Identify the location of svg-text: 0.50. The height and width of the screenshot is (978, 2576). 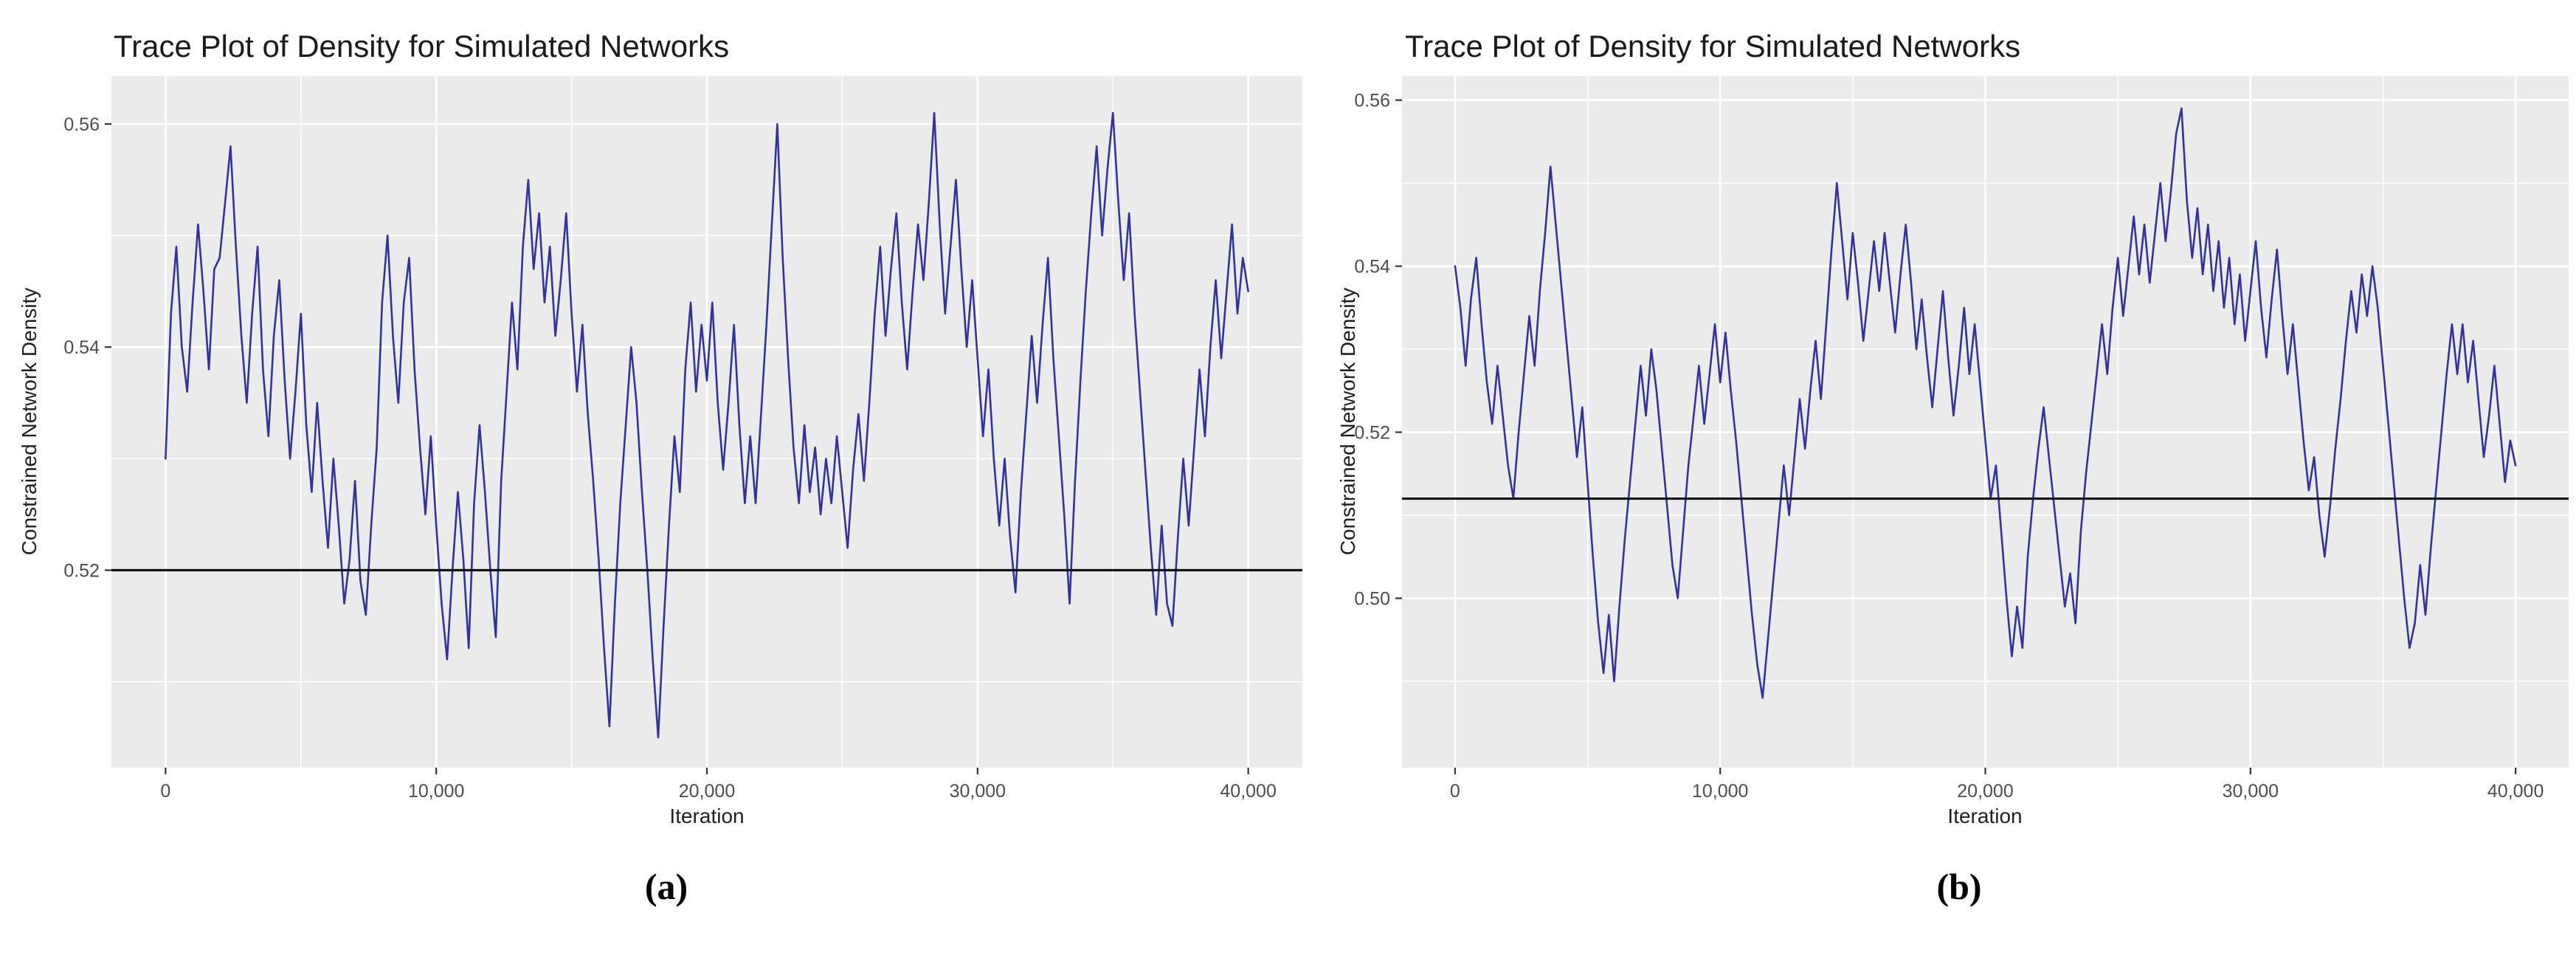
(1372, 599).